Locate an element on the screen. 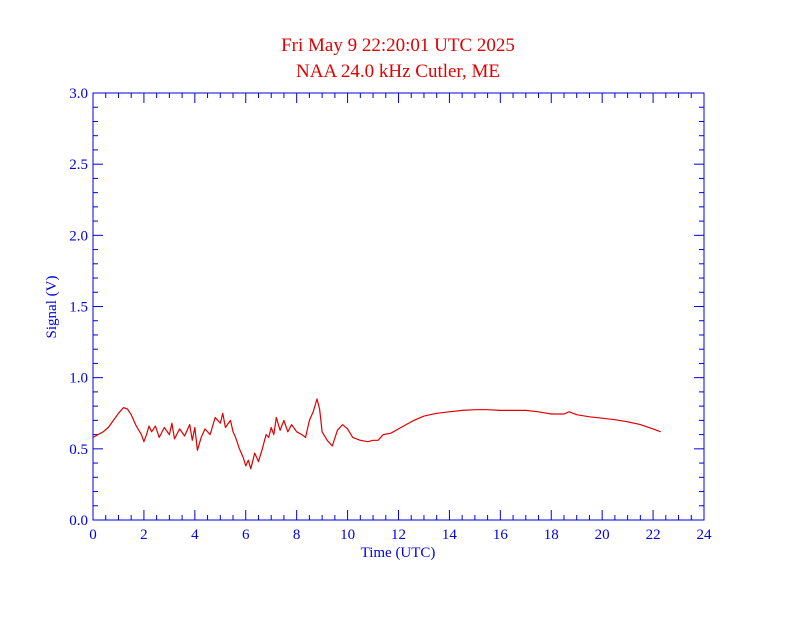 The image size is (792, 617). y-tick-label: 1.5 is located at coordinates (78, 308).